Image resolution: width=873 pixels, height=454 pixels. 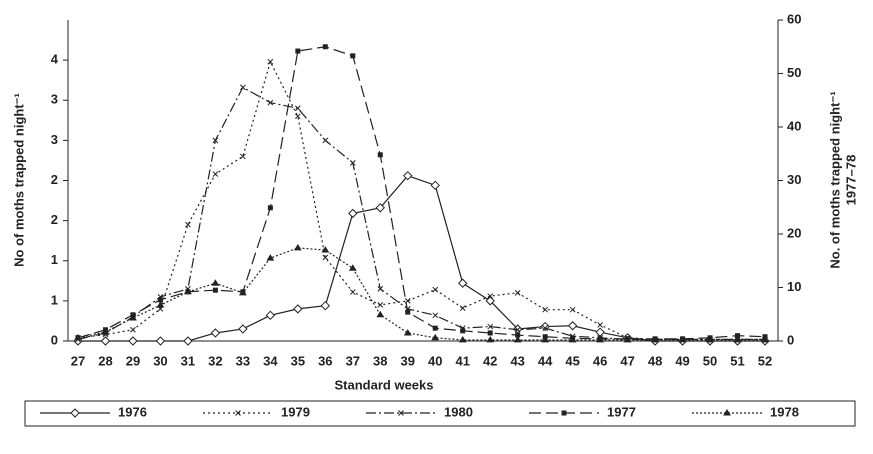 What do you see at coordinates (621, 411) in the screenshot?
I see `legend-label: 1977` at bounding box center [621, 411].